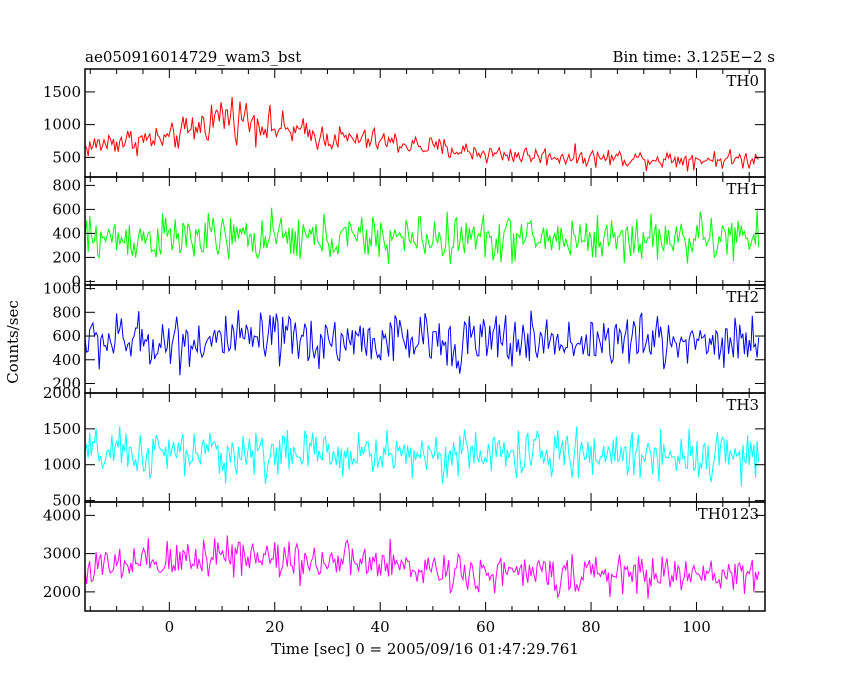  I want to click on y-tick-label: 0, so click(76, 281).